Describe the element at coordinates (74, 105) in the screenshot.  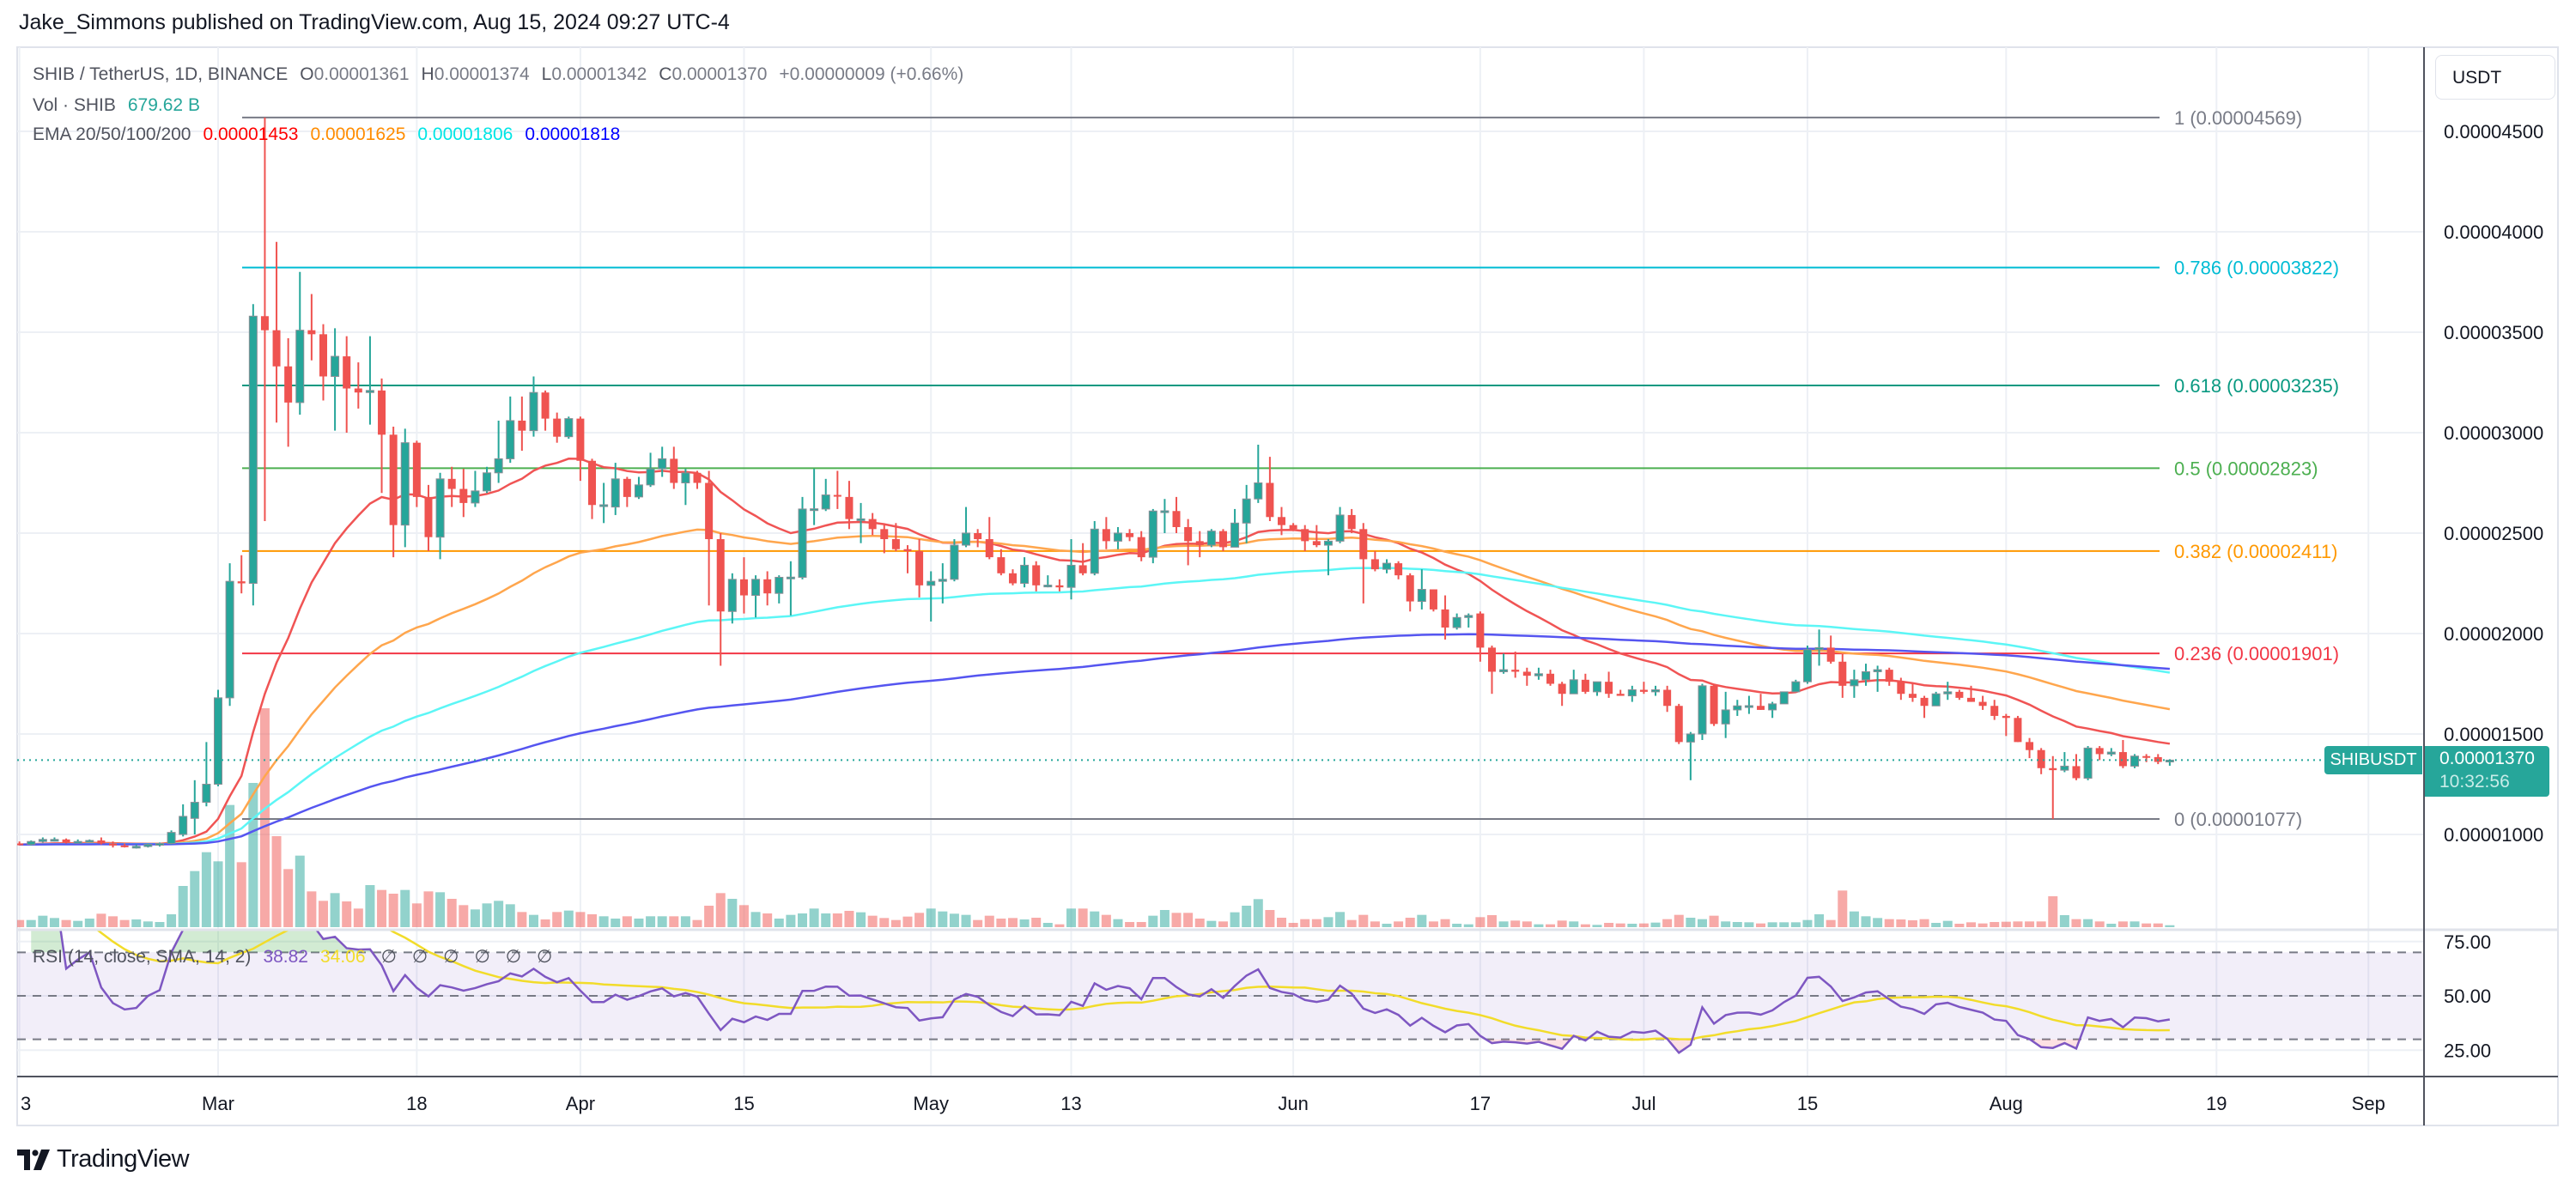
I see `volume-label: Vol · SHIB` at that location.